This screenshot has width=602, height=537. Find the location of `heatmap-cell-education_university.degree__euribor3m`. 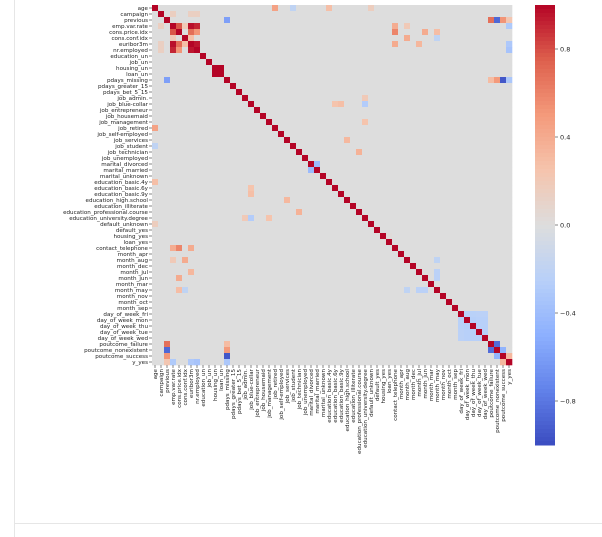

heatmap-cell-education_university.degree__euribor3m is located at coordinates (191, 218).